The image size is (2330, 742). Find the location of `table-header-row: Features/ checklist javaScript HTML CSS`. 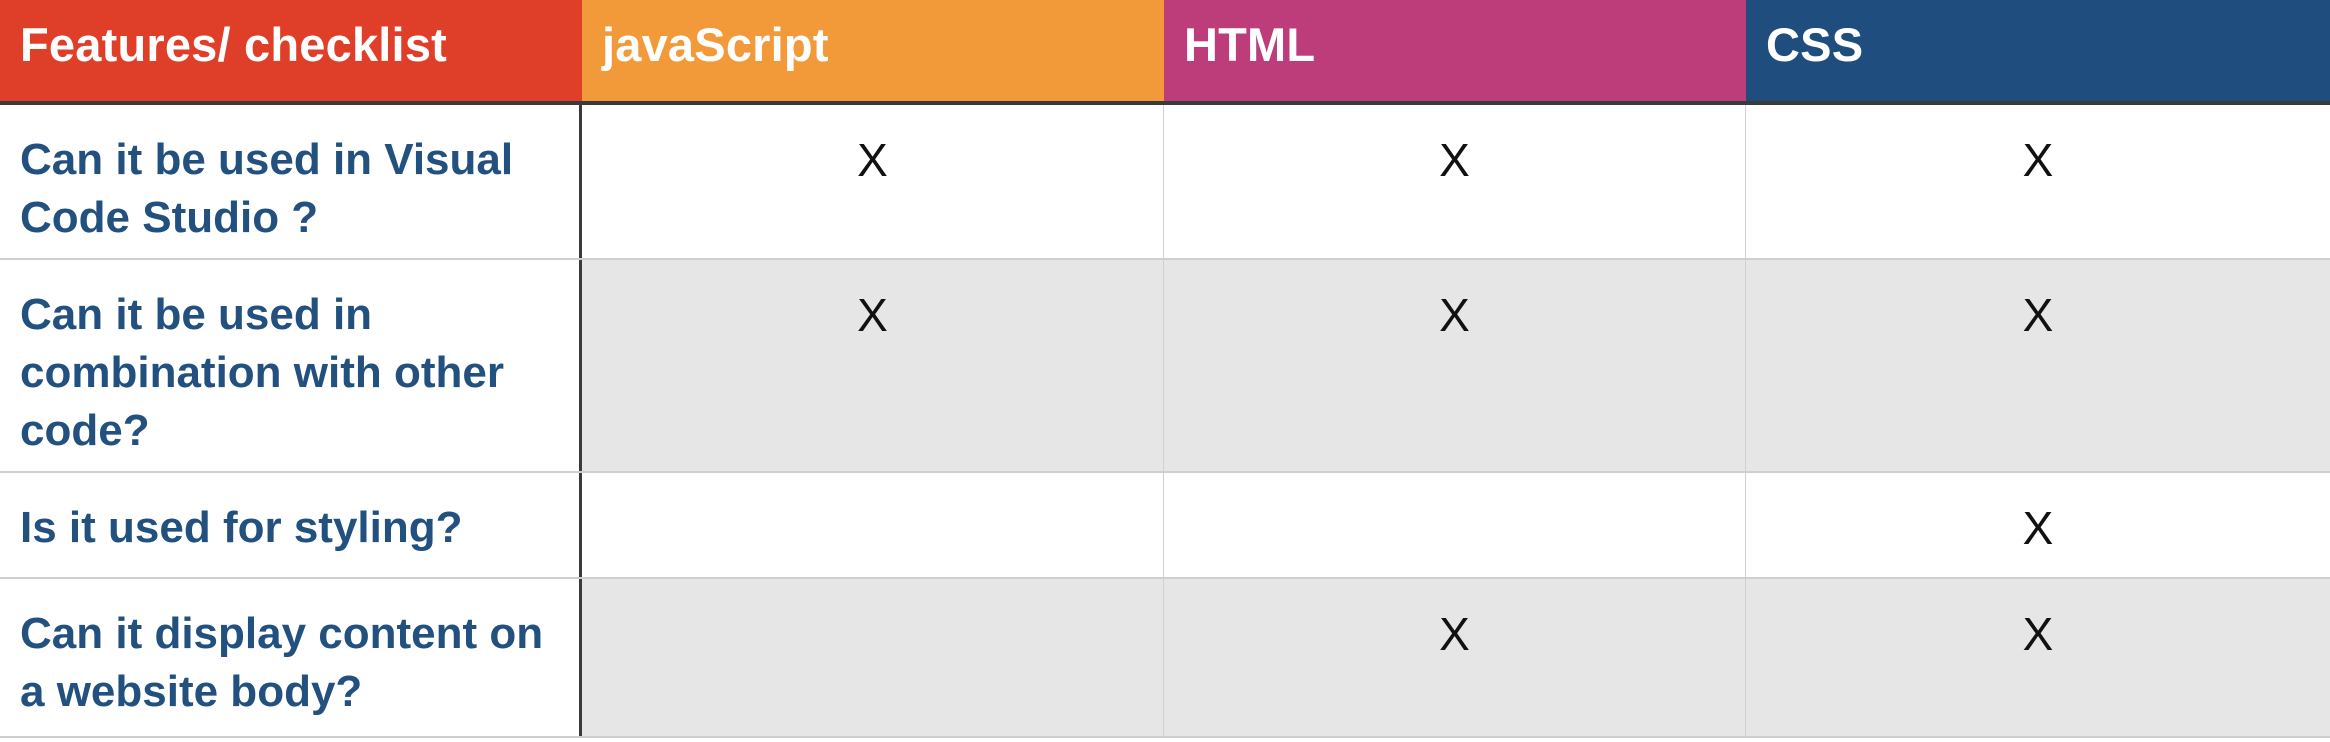

table-header-row: Features/ checklist javaScript HTML CSS is located at coordinates (1165, 52).